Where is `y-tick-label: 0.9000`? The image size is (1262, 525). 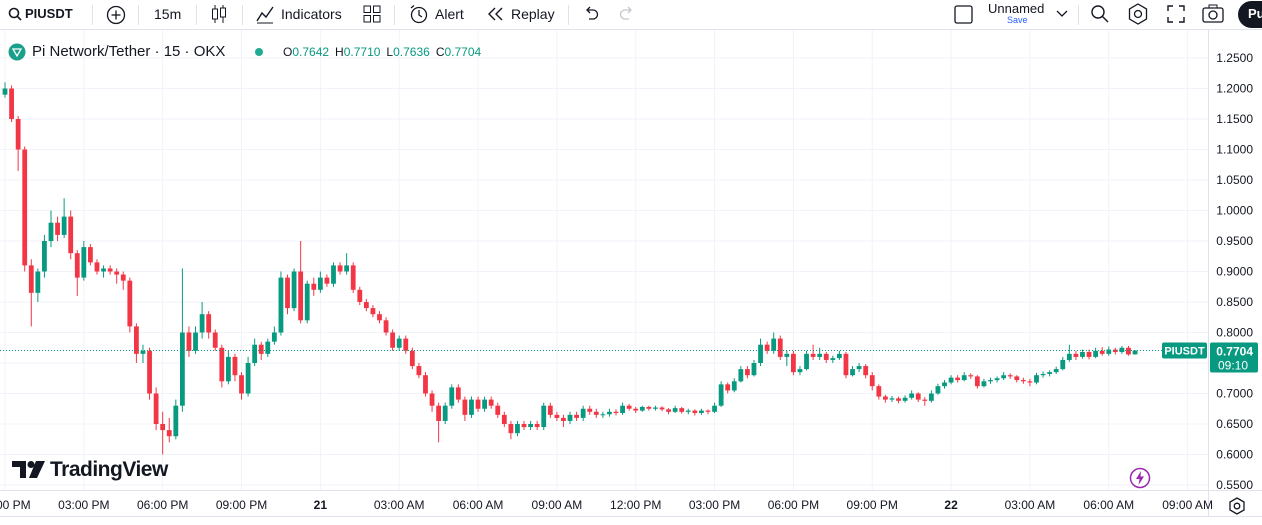
y-tick-label: 0.9000 is located at coordinates (1234, 272).